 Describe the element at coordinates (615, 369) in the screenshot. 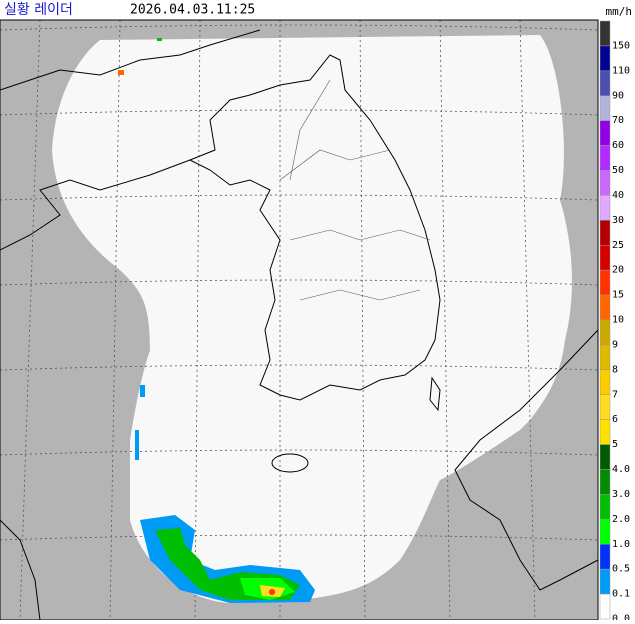

I see `legend-label: 8` at that location.